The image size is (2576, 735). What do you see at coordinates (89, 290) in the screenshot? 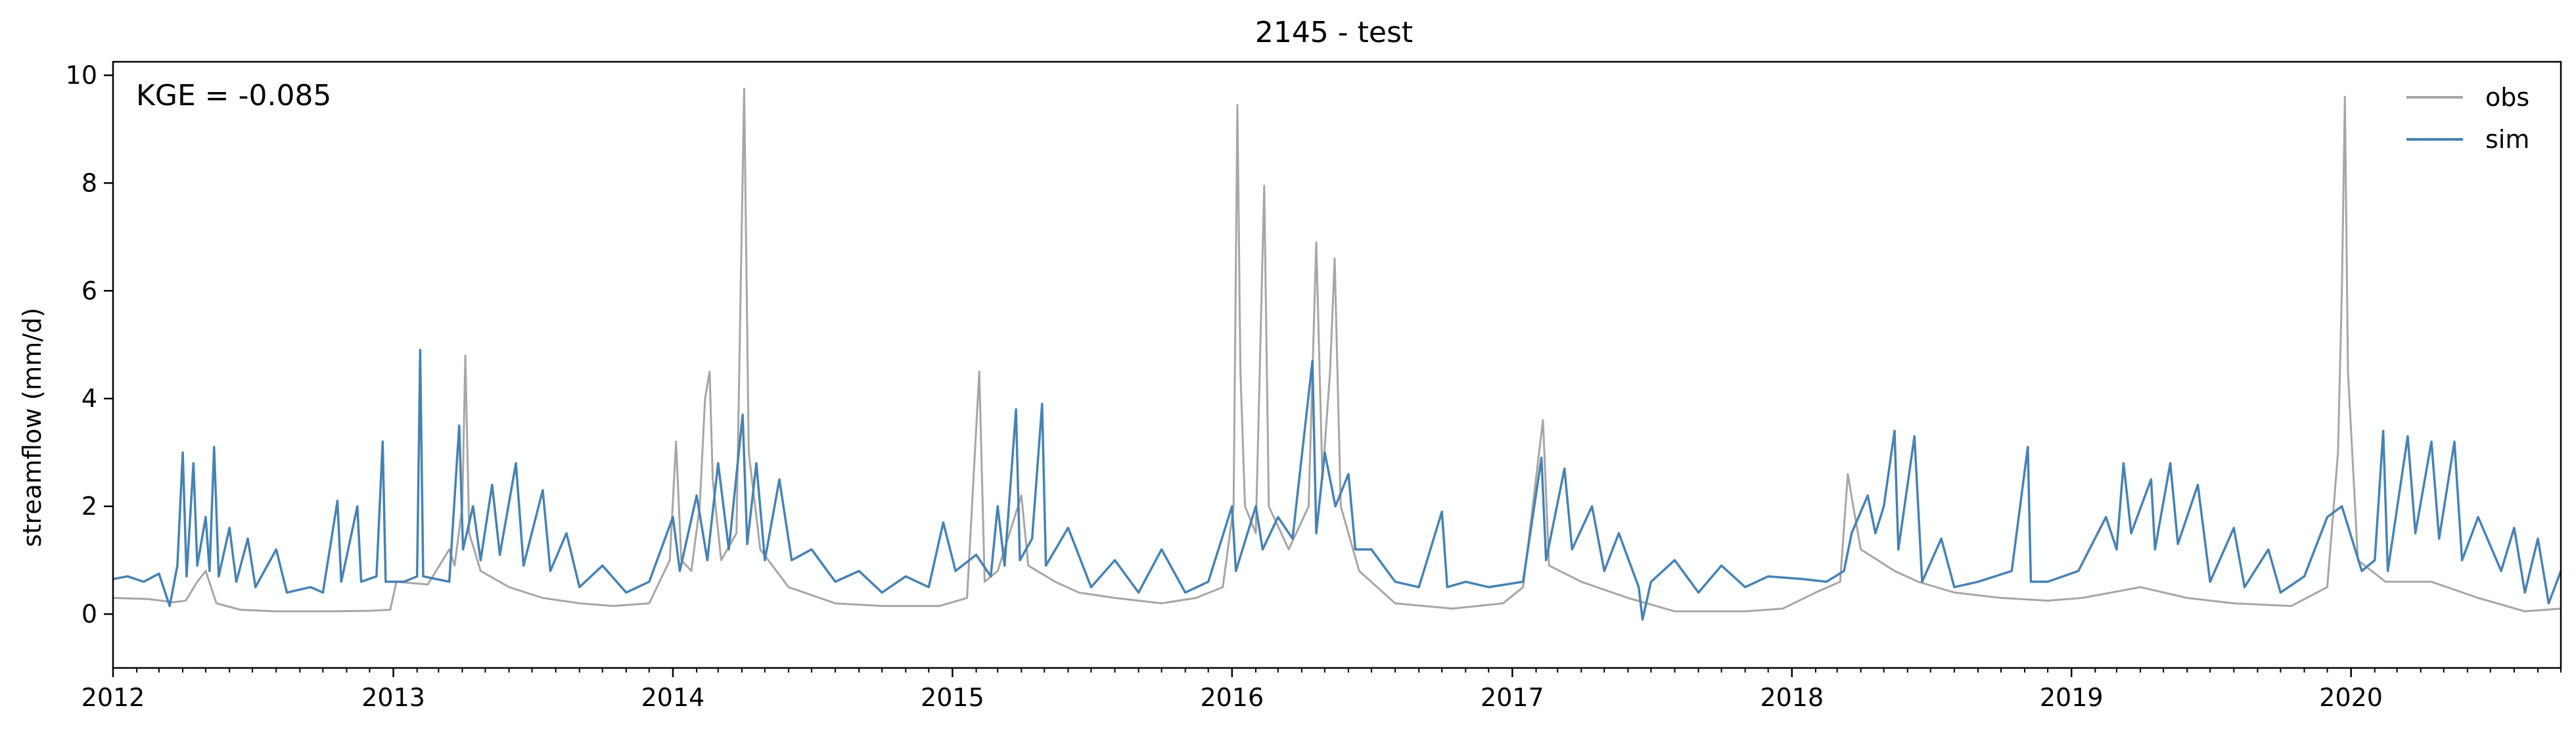
I see `y-tick-label: 6` at bounding box center [89, 290].